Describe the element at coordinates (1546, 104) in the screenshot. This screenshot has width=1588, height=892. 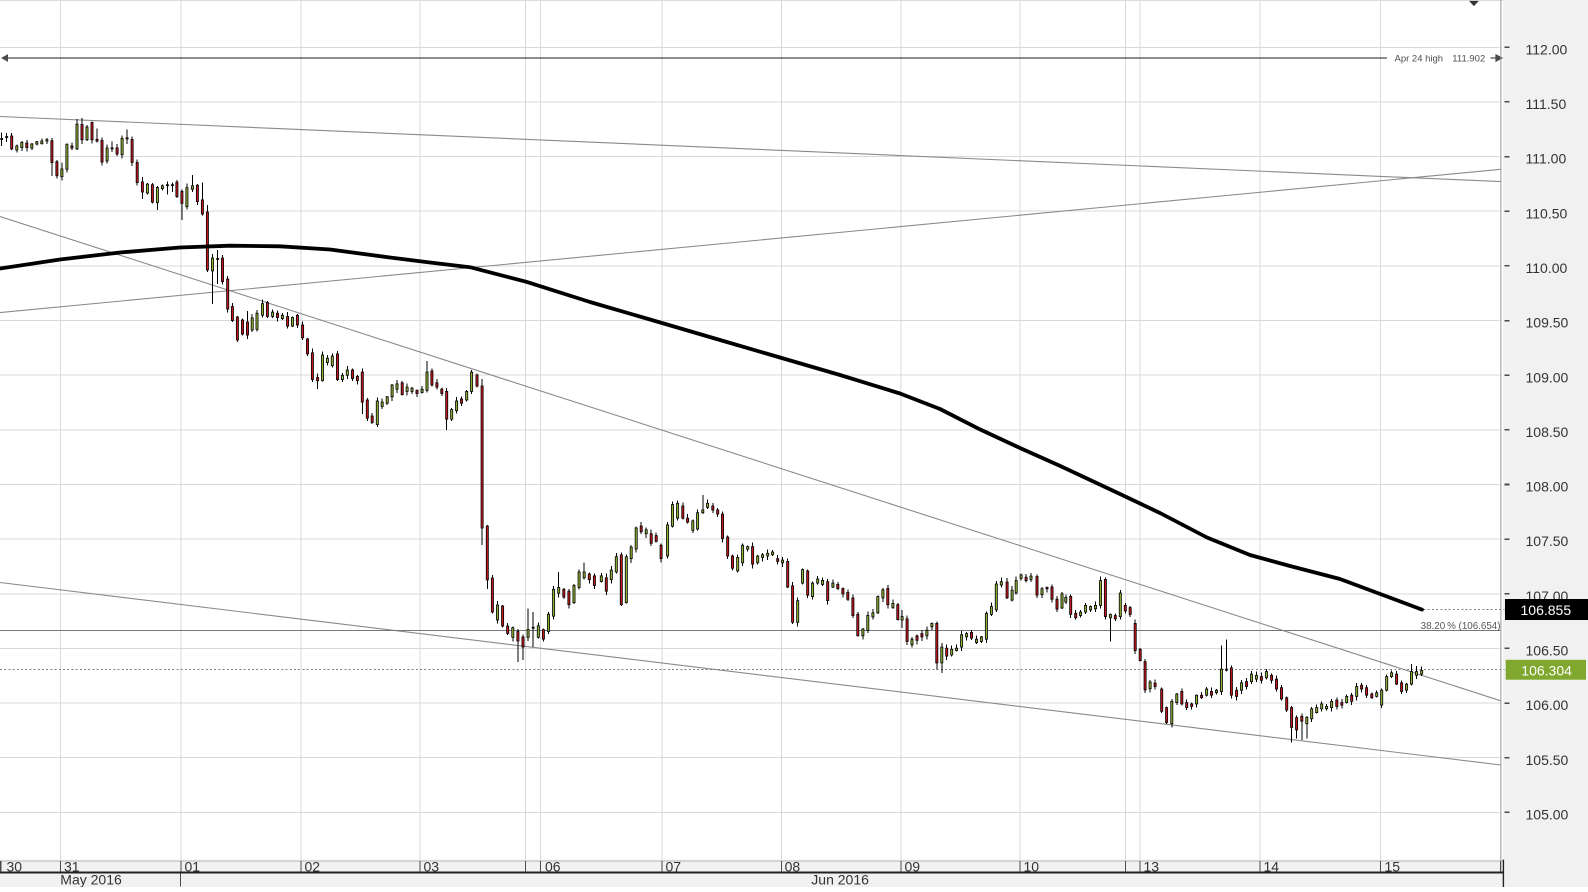
I see `svg-text: 111.50` at that location.